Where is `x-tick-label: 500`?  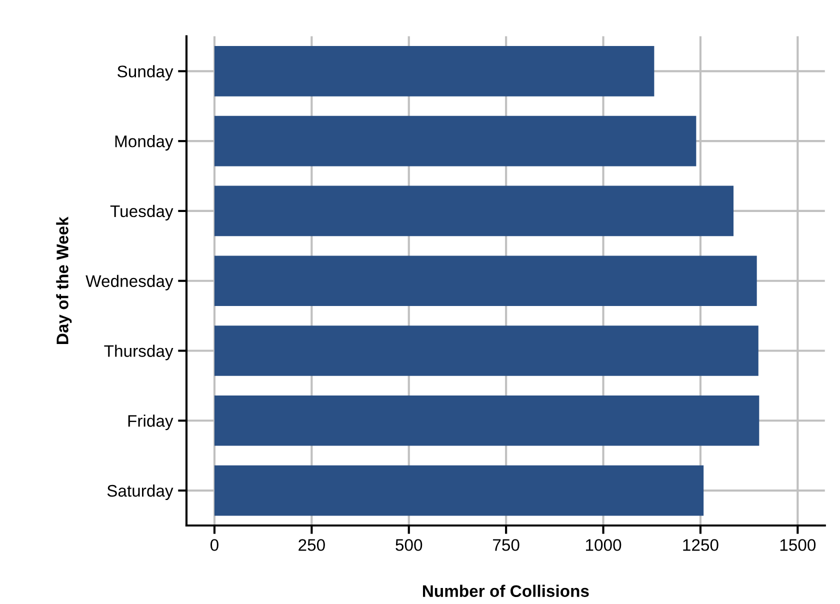 x-tick-label: 500 is located at coordinates (409, 545).